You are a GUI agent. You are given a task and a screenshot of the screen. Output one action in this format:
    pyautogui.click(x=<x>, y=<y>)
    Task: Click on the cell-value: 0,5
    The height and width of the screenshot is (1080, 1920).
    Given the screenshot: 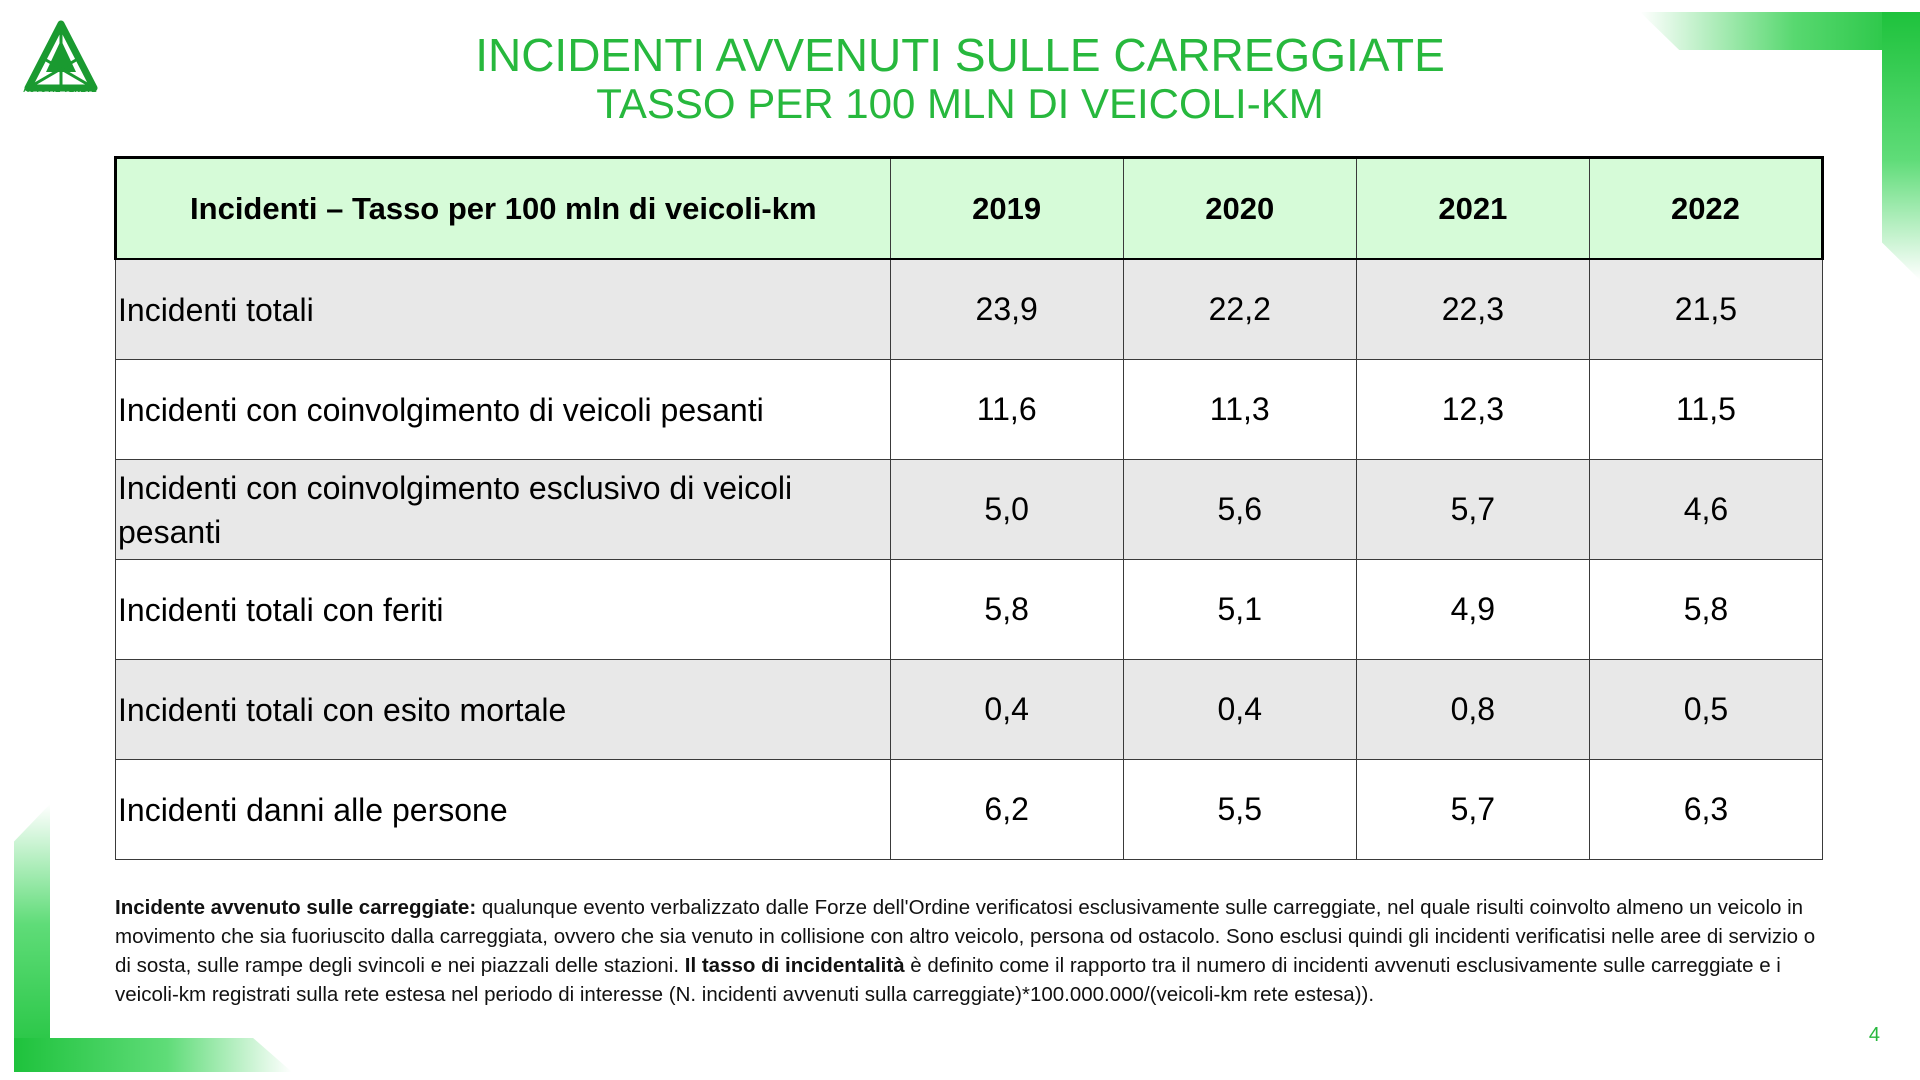 What is the action you would take?
    pyautogui.click(x=1706, y=709)
    